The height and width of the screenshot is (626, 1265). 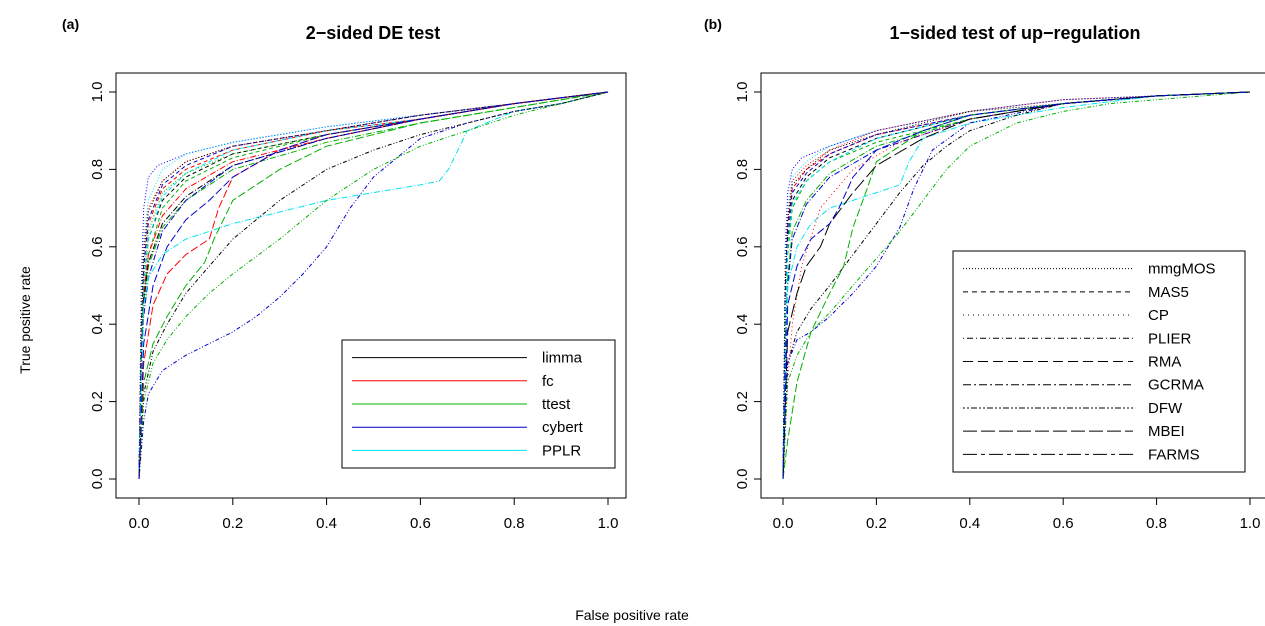 I want to click on legend-label: PPLR, so click(x=561, y=450).